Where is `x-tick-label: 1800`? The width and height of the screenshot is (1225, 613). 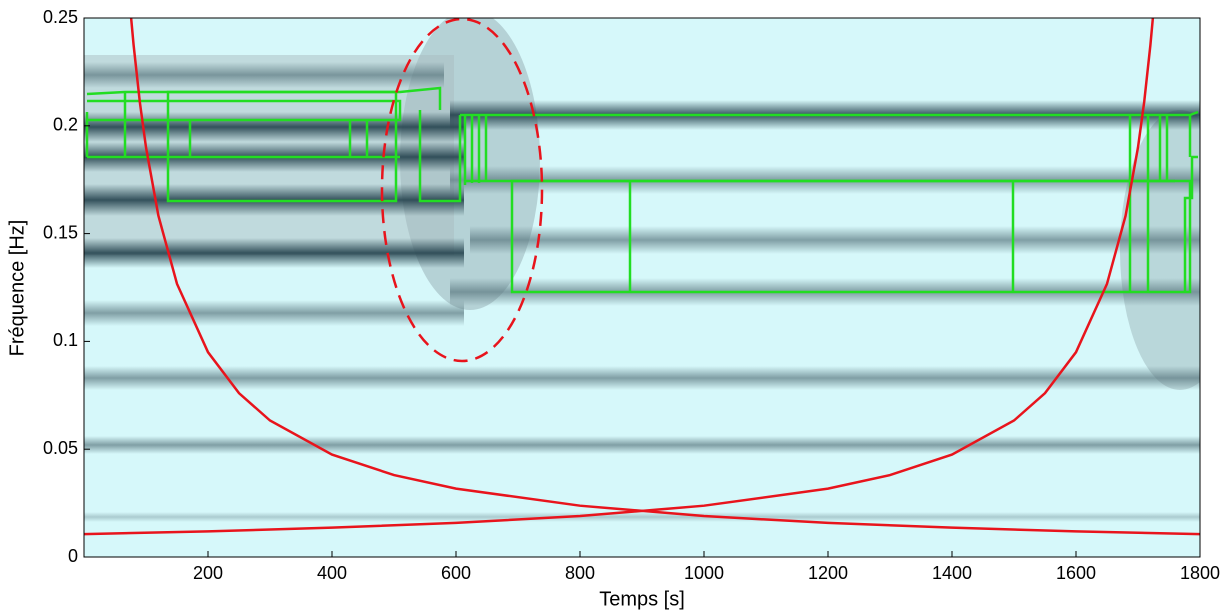
x-tick-label: 1800 is located at coordinates (1200, 573).